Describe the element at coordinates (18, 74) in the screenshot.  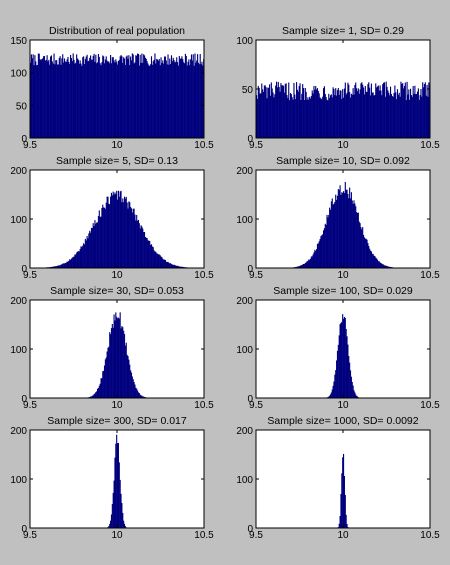
I see `y-tick-label: 100` at that location.